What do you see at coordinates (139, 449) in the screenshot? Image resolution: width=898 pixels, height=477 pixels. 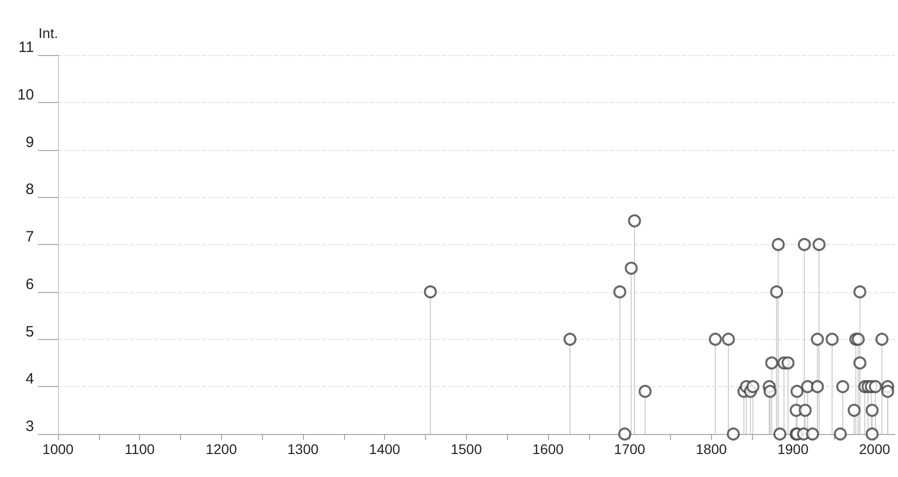 I see `x-tick-label: 1100` at bounding box center [139, 449].